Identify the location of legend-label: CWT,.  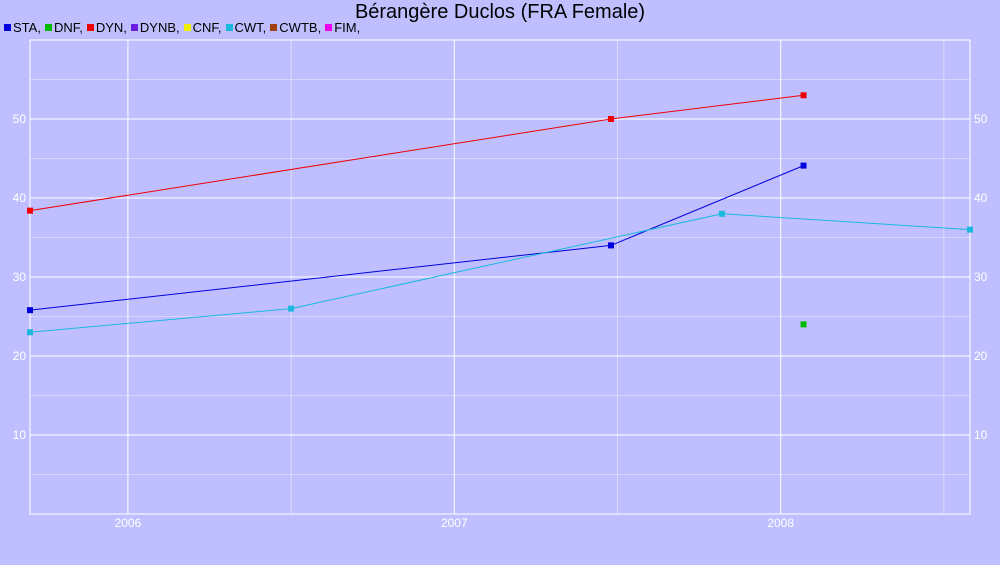
(250, 27).